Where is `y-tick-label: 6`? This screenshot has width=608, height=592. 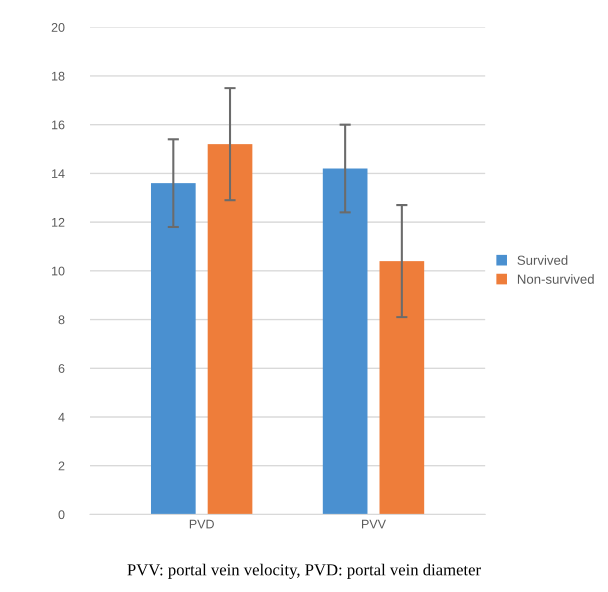 y-tick-label: 6 is located at coordinates (61, 368).